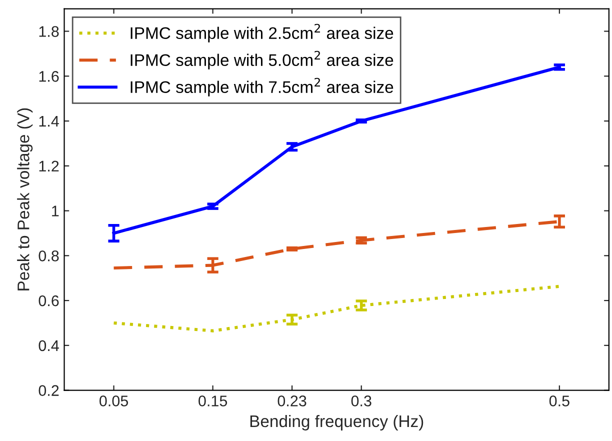 The height and width of the screenshot is (441, 612). I want to click on y-tick-label: 1.4, so click(49, 121).